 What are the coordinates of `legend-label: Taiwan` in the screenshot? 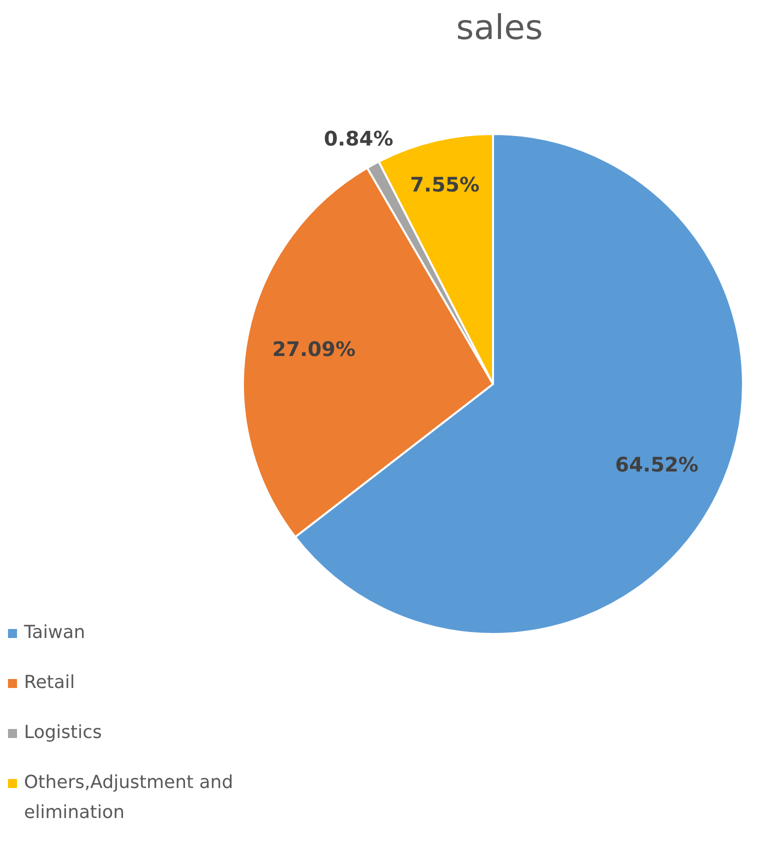 It's located at (55, 633).